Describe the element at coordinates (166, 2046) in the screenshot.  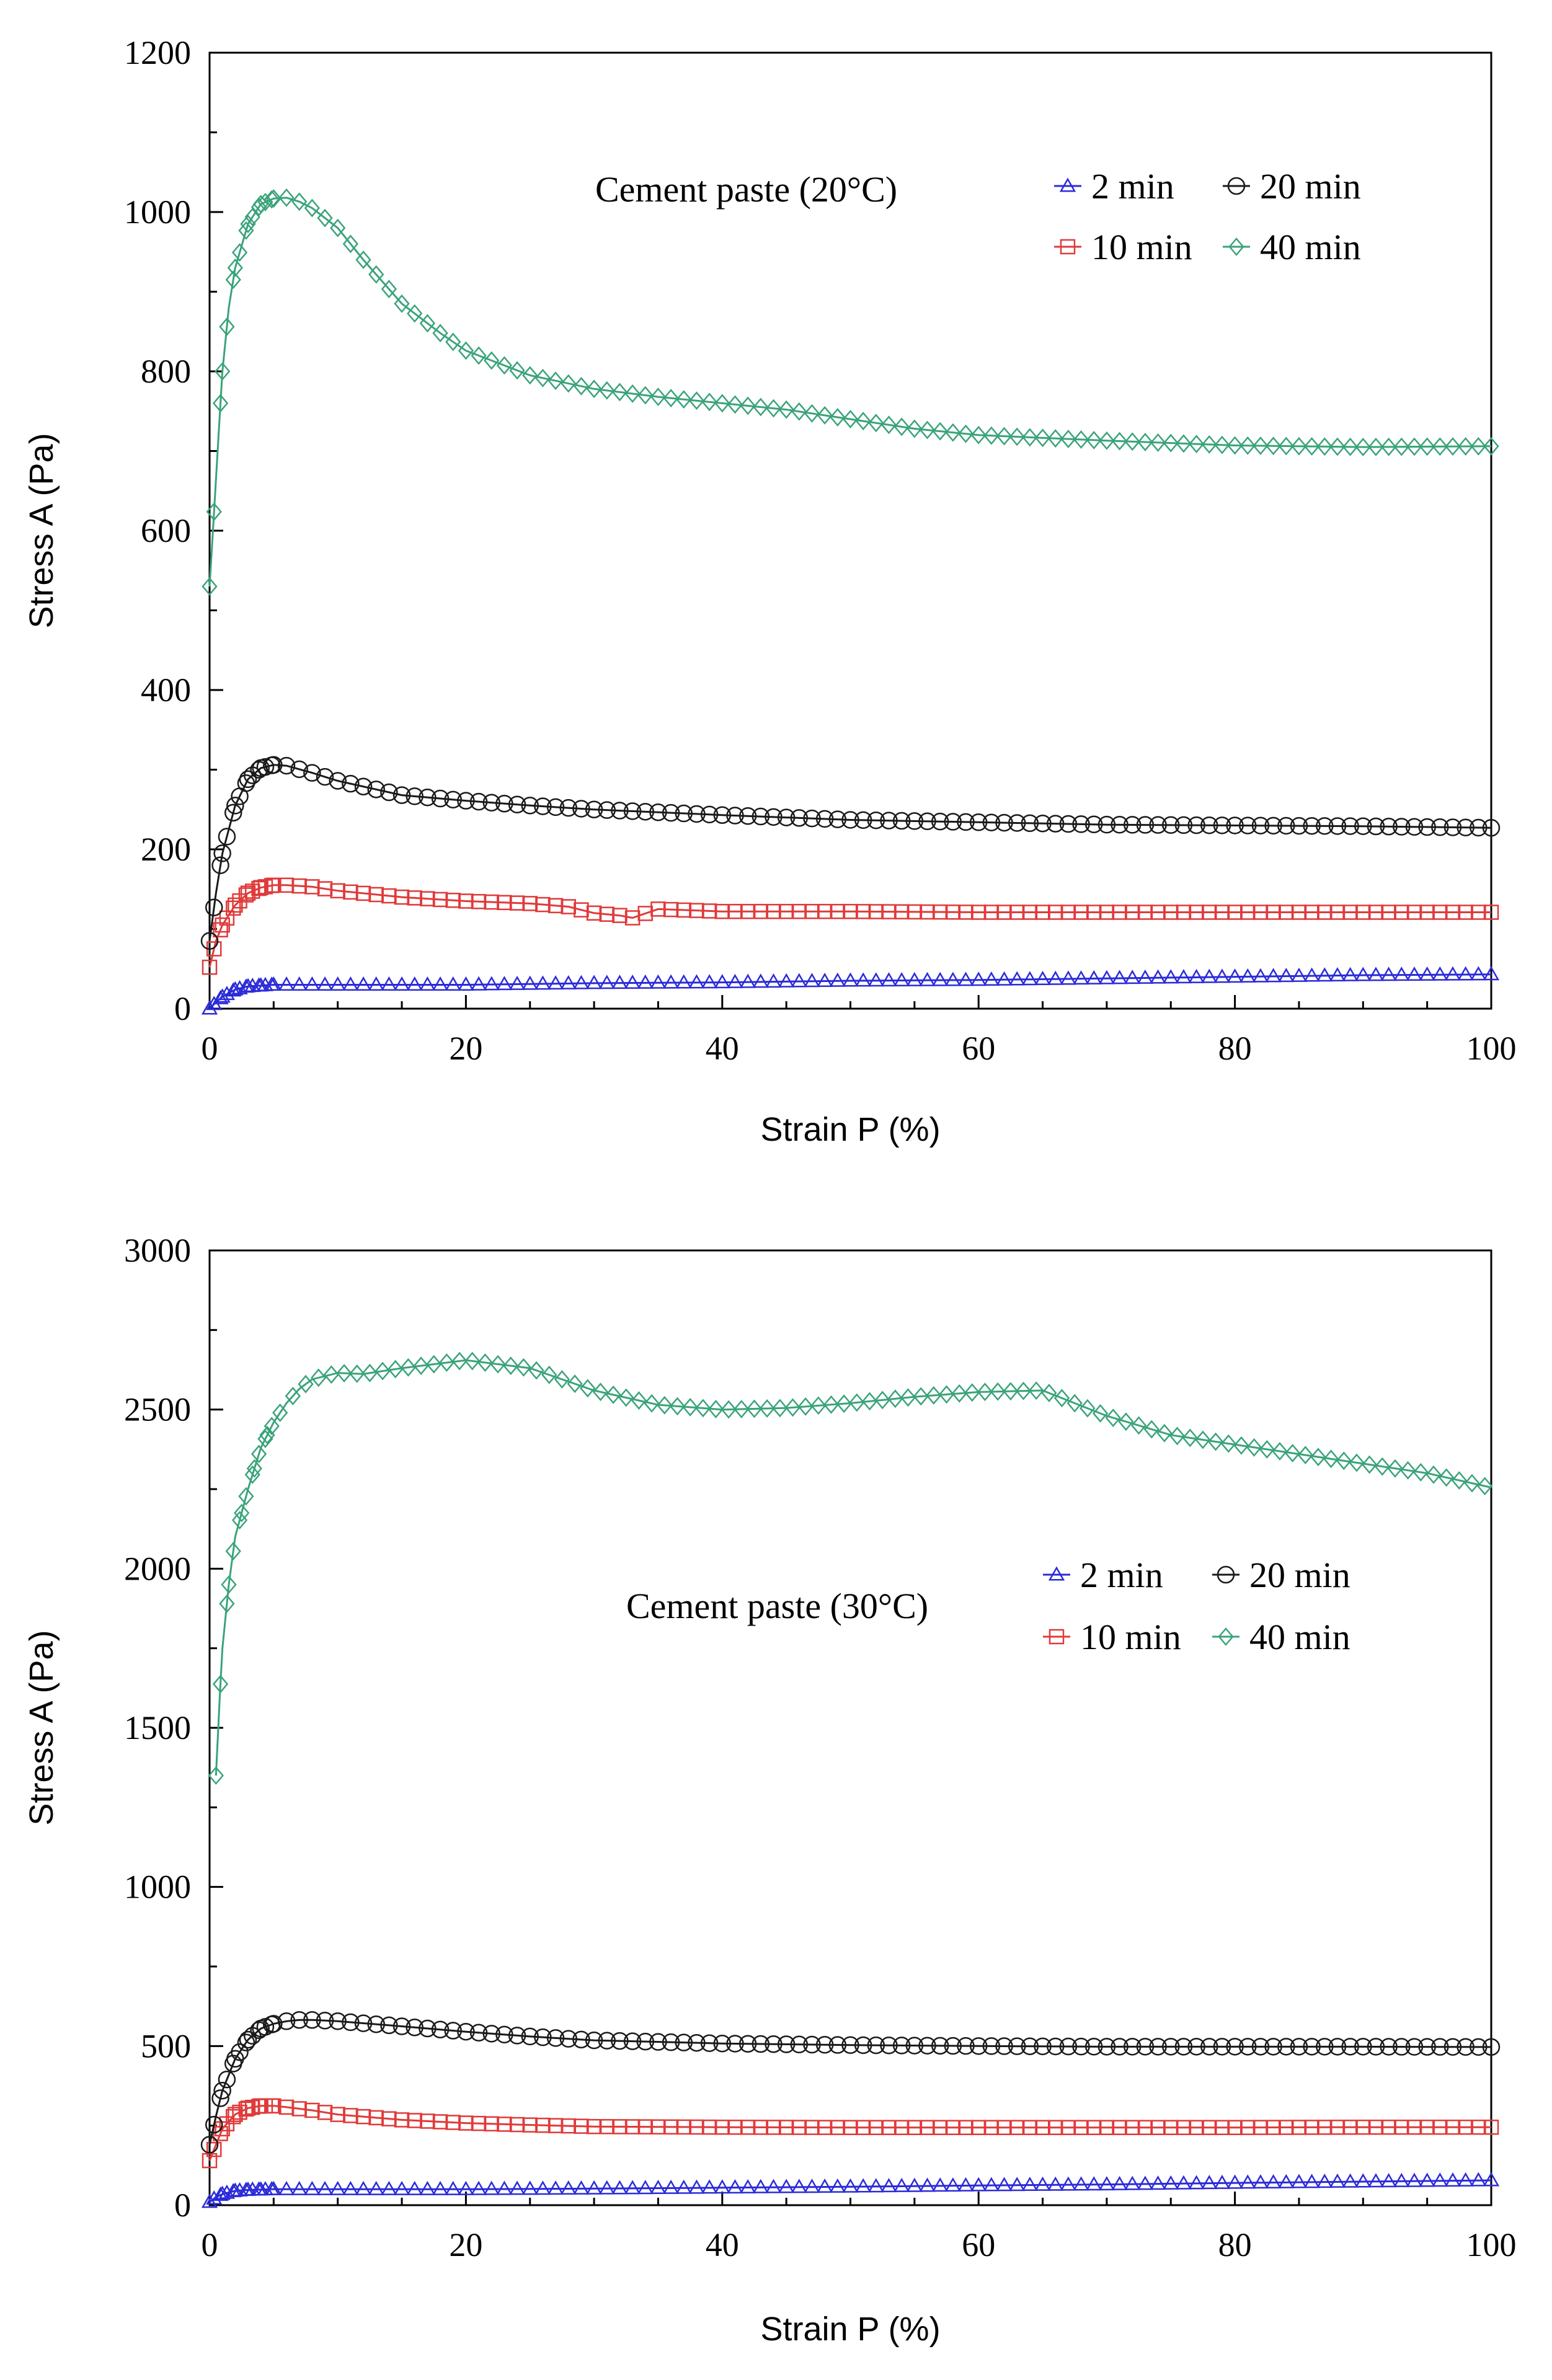
I see `y-tick-label: 500` at that location.